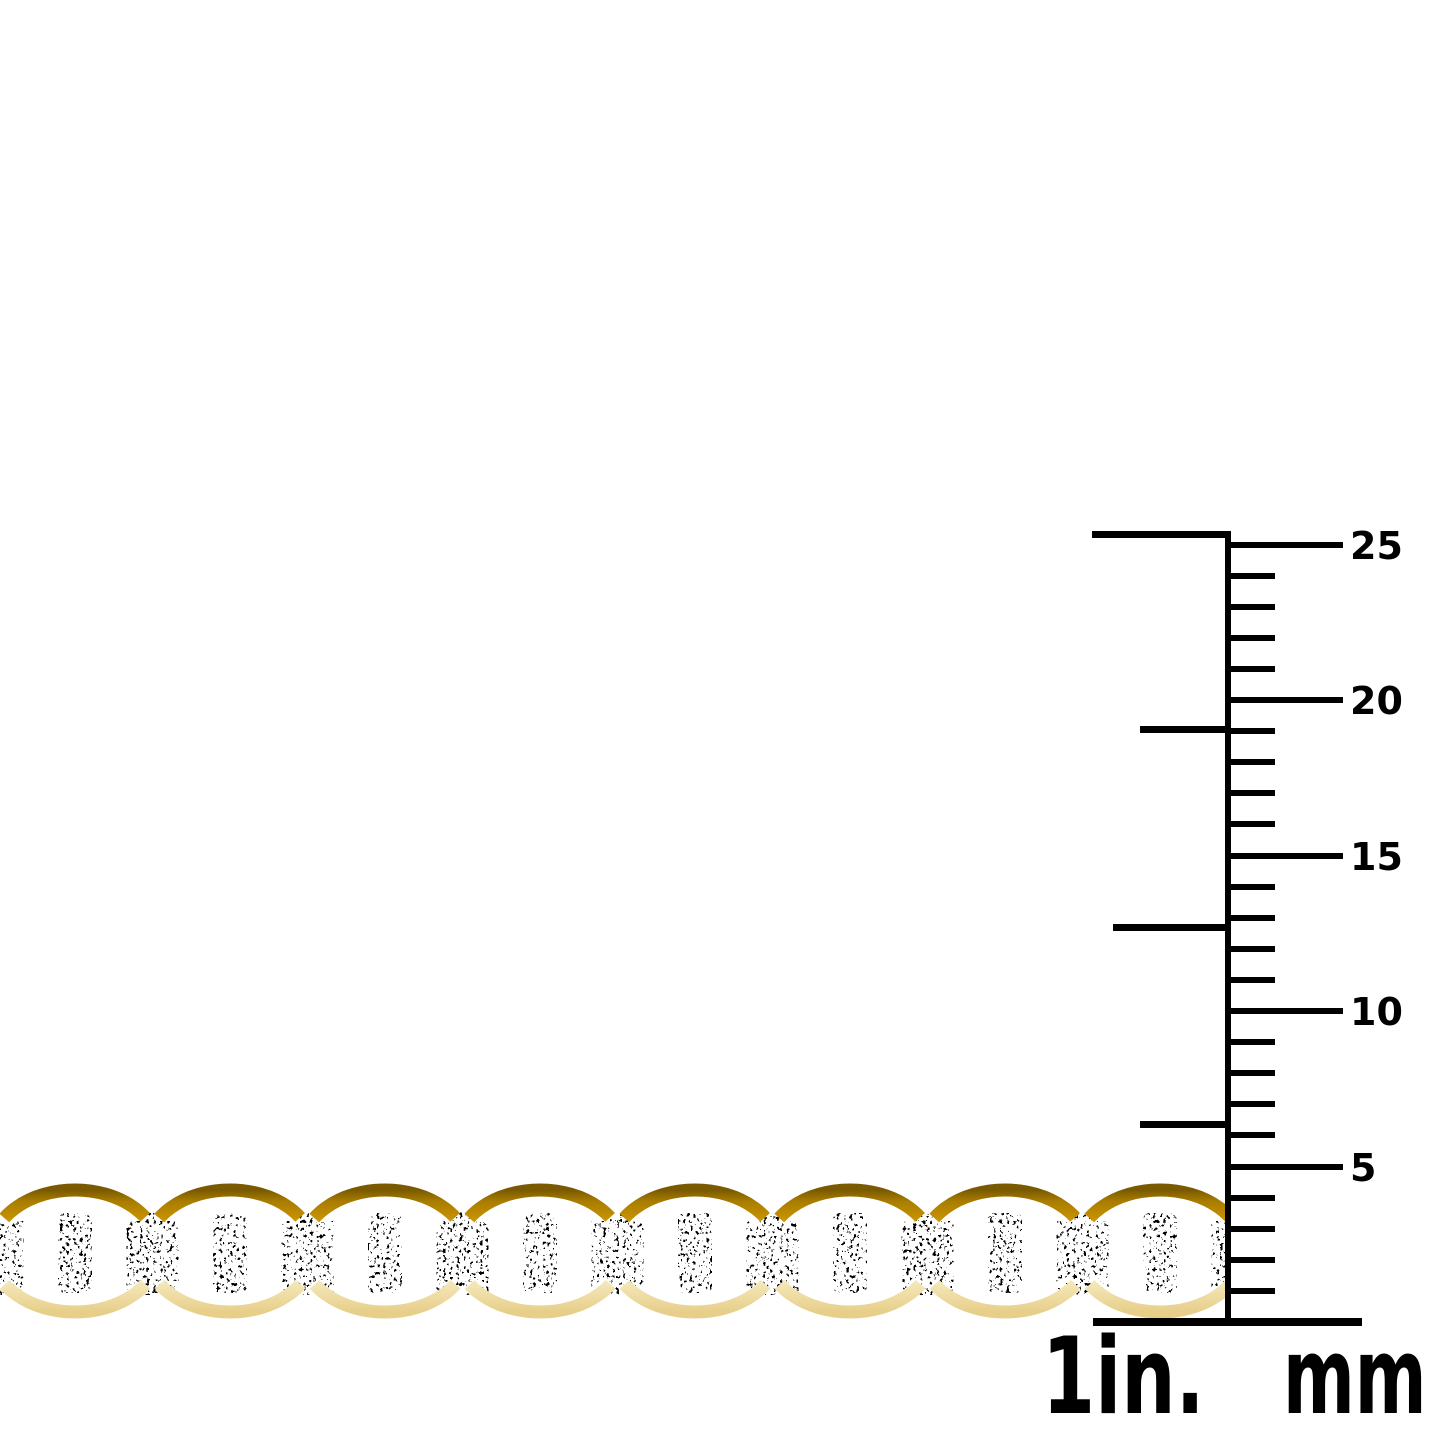  Describe the element at coordinates (1363, 1167) in the screenshot. I see `mm-tick-label: 5` at that location.